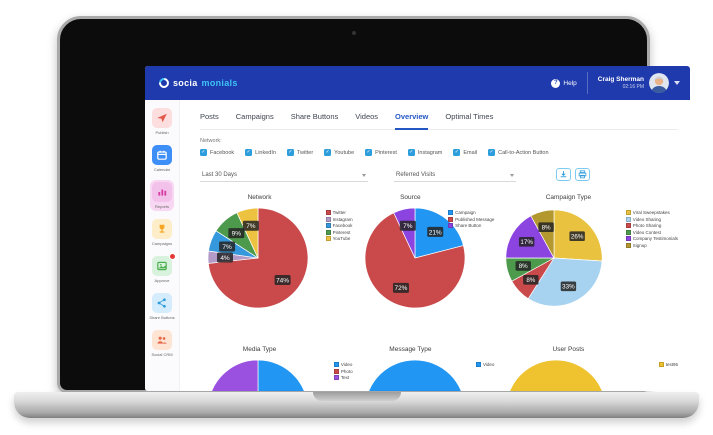 Image resolution: width=713 pixels, height=435 pixels. Describe the element at coordinates (408, 226) in the screenshot. I see `svg-text: 7%` at that location.